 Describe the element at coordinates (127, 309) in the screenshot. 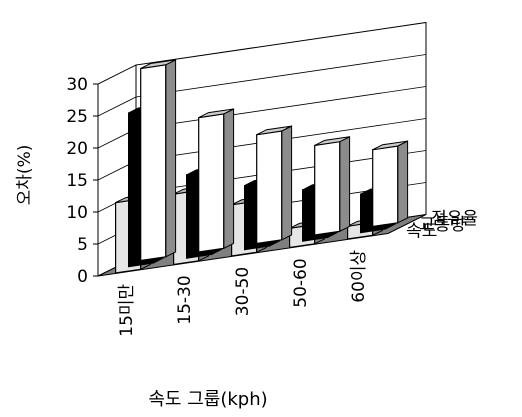

I see `x-tick-label: 15미만` at that location.